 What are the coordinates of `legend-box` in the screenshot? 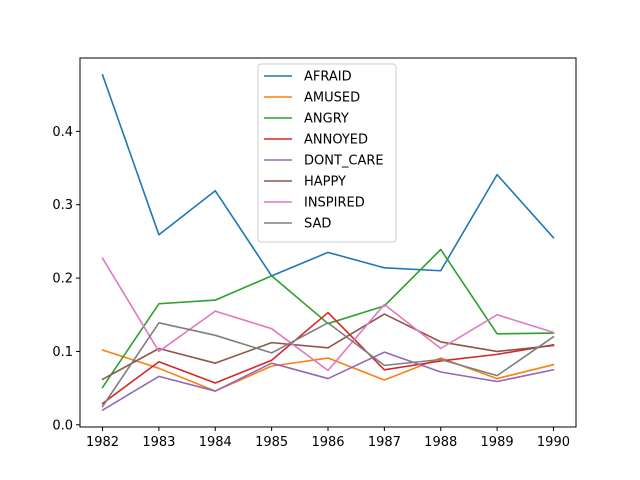 It's located at (327, 153).